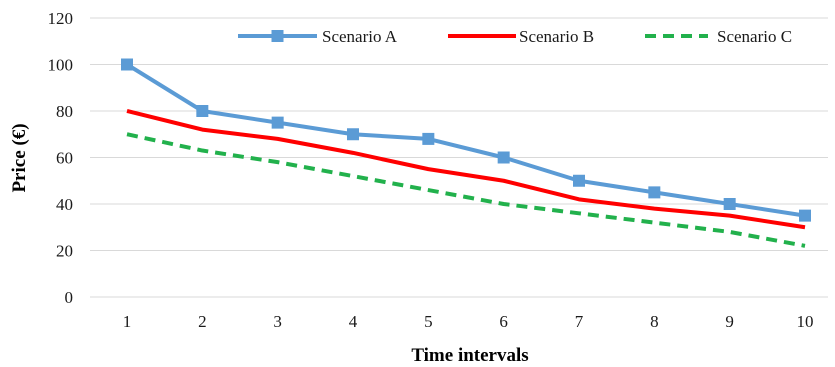  What do you see at coordinates (469, 355) in the screenshot?
I see `x-axis-title: Time intervals` at bounding box center [469, 355].